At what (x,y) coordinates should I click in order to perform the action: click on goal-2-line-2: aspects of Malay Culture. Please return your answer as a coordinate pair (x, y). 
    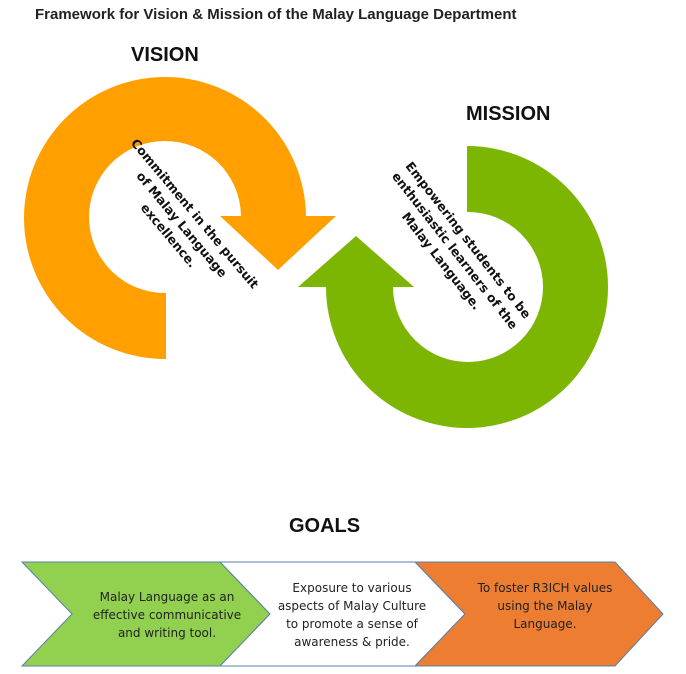
    Looking at the image, I should click on (352, 606).